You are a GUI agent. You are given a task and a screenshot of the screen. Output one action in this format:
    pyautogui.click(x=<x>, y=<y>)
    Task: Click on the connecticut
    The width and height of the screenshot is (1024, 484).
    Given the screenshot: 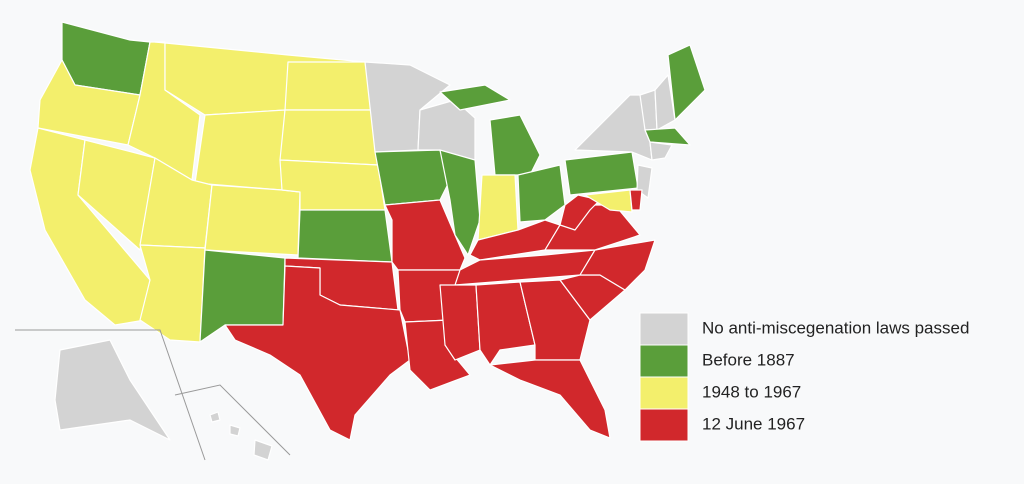 What is the action you would take?
    pyautogui.click(x=661, y=151)
    